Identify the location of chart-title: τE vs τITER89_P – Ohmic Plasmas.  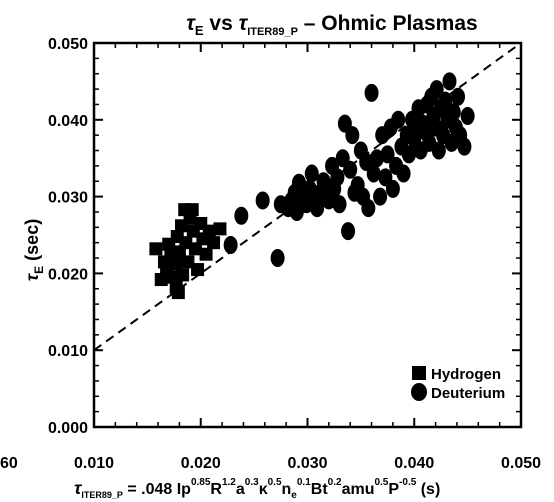
(331, 25).